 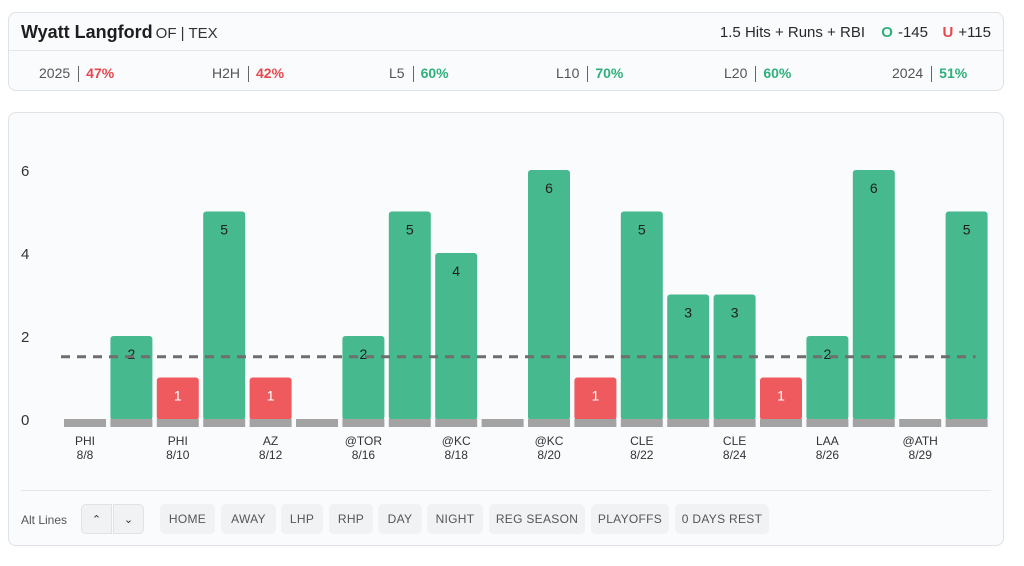 I want to click on x-tick-opponent: PHI, so click(x=178, y=441).